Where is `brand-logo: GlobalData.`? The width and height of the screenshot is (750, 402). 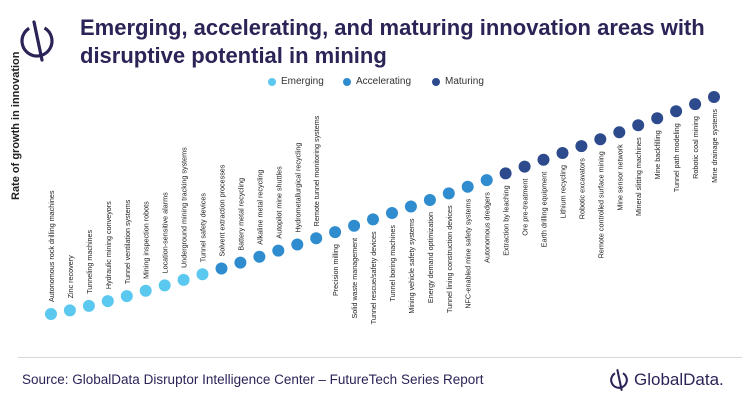
brand-logo: GlobalData. is located at coordinates (666, 380).